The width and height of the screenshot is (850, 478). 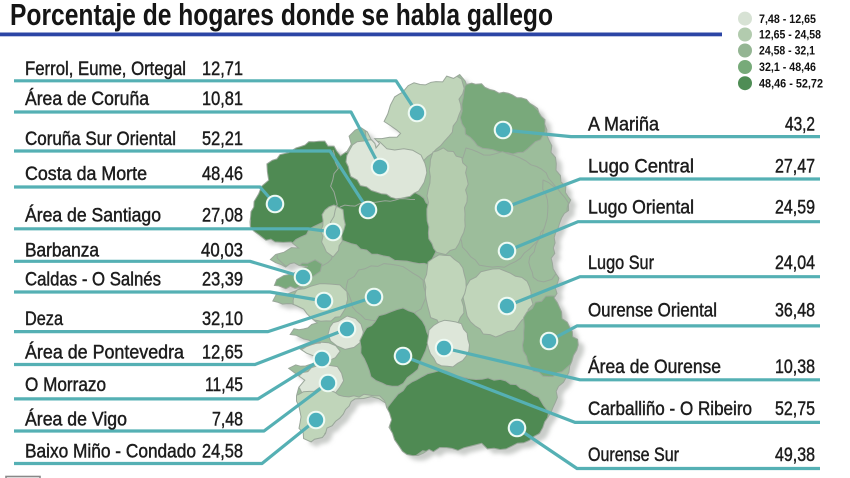 I want to click on svg-text: Lugo Oriental, so click(x=641, y=208).